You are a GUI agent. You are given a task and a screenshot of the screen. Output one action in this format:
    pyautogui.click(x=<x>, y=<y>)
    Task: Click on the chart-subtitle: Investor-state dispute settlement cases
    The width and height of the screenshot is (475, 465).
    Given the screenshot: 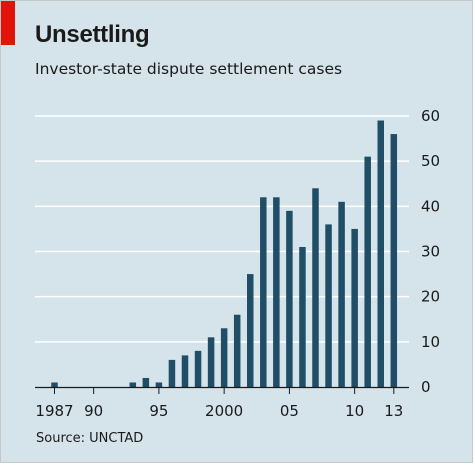 What is the action you would take?
    pyautogui.click(x=189, y=69)
    